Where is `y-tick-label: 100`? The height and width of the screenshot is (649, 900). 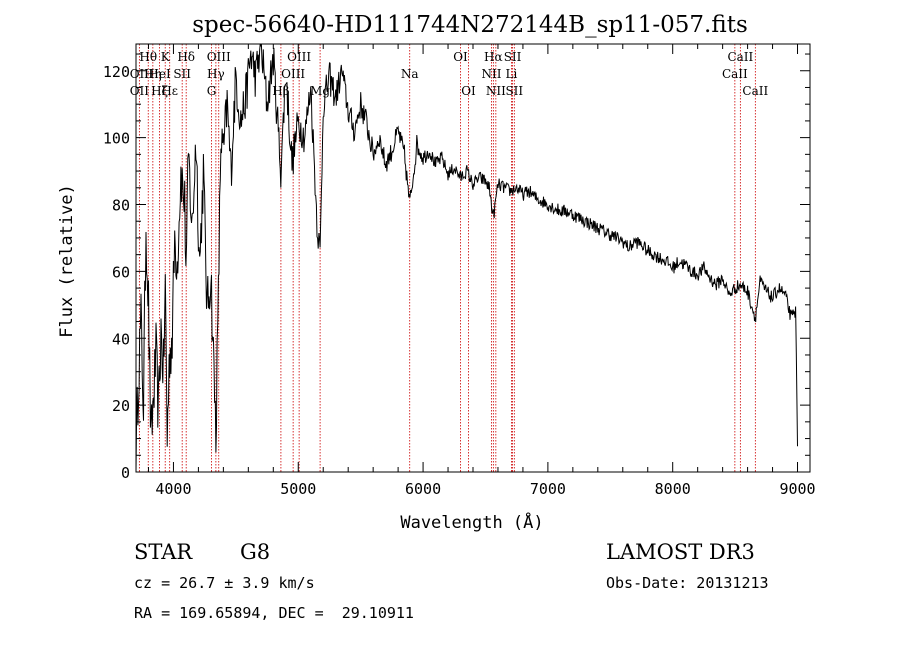 y-tick-label: 100 is located at coordinates (116, 139).